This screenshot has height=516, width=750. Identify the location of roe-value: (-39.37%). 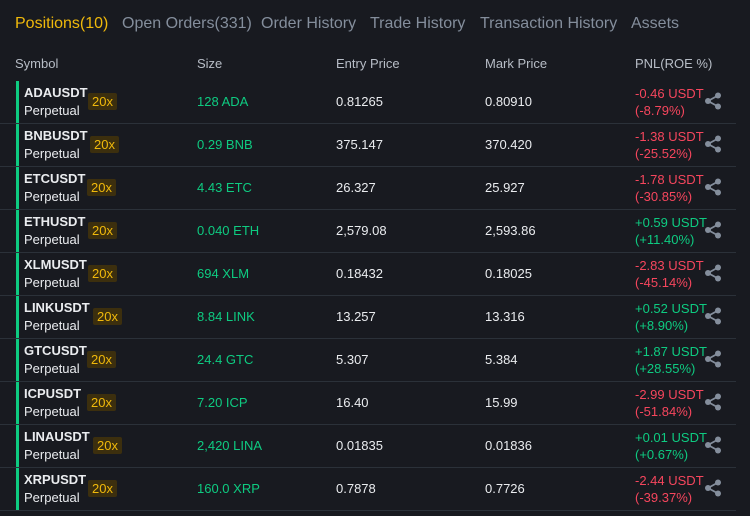
(664, 497).